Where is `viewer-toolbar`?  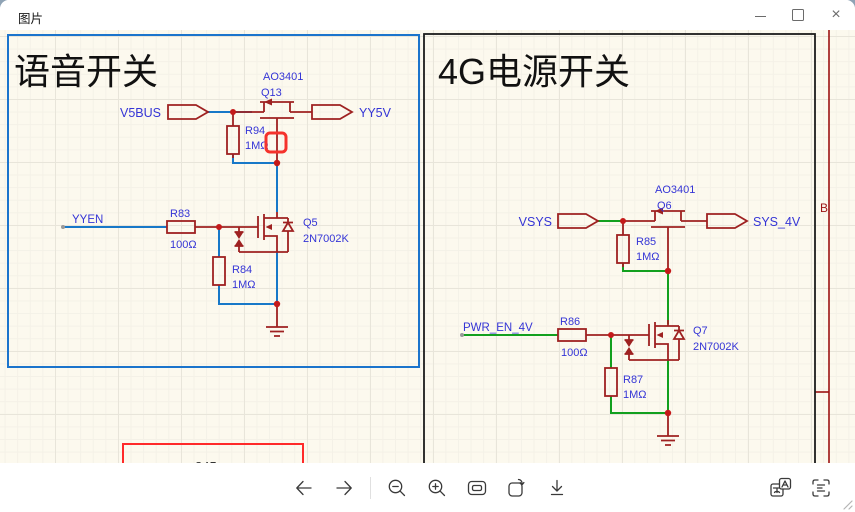
viewer-toolbar is located at coordinates (427, 487).